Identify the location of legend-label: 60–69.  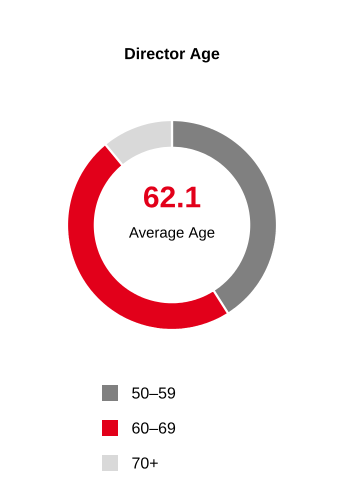
(154, 428).